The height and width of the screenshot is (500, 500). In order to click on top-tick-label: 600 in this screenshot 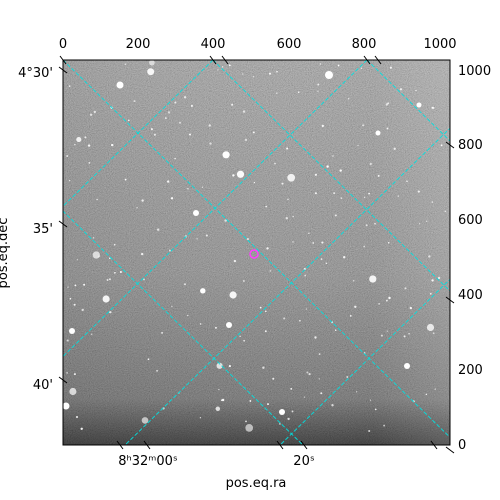, I will do `click(289, 44)`.